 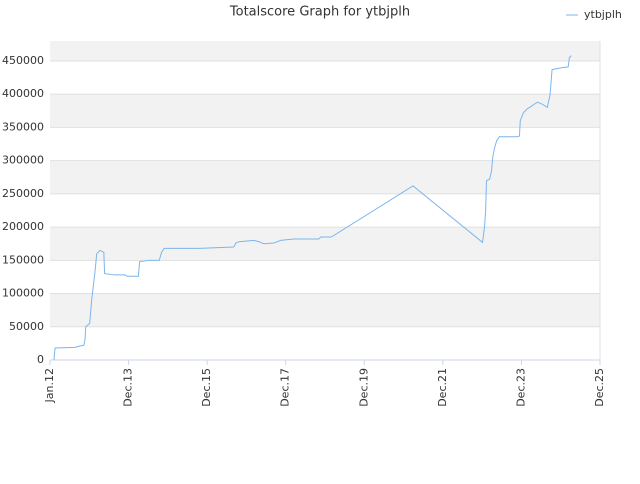 I want to click on y-tick-label: 200000, so click(x=23, y=226).